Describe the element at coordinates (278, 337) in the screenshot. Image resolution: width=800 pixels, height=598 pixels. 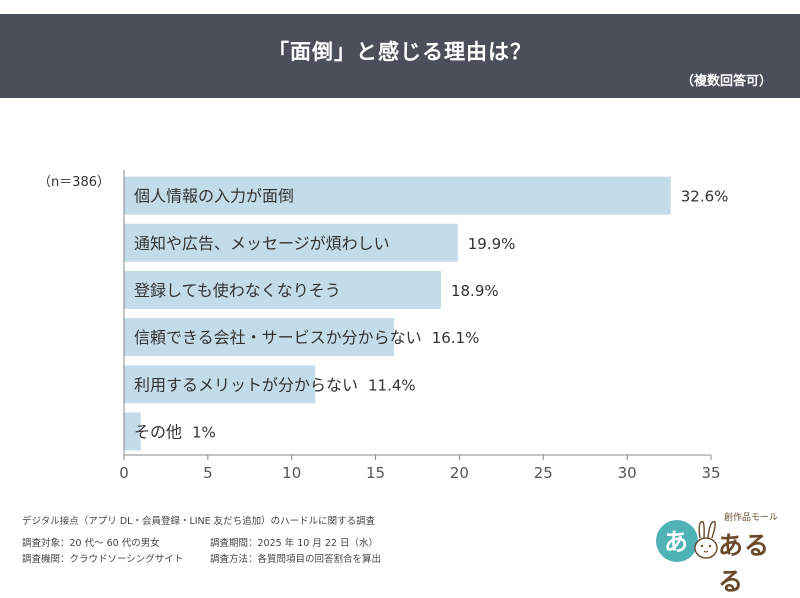
I see `category-label-3: 信頼できる会社・サービスか分からない` at that location.